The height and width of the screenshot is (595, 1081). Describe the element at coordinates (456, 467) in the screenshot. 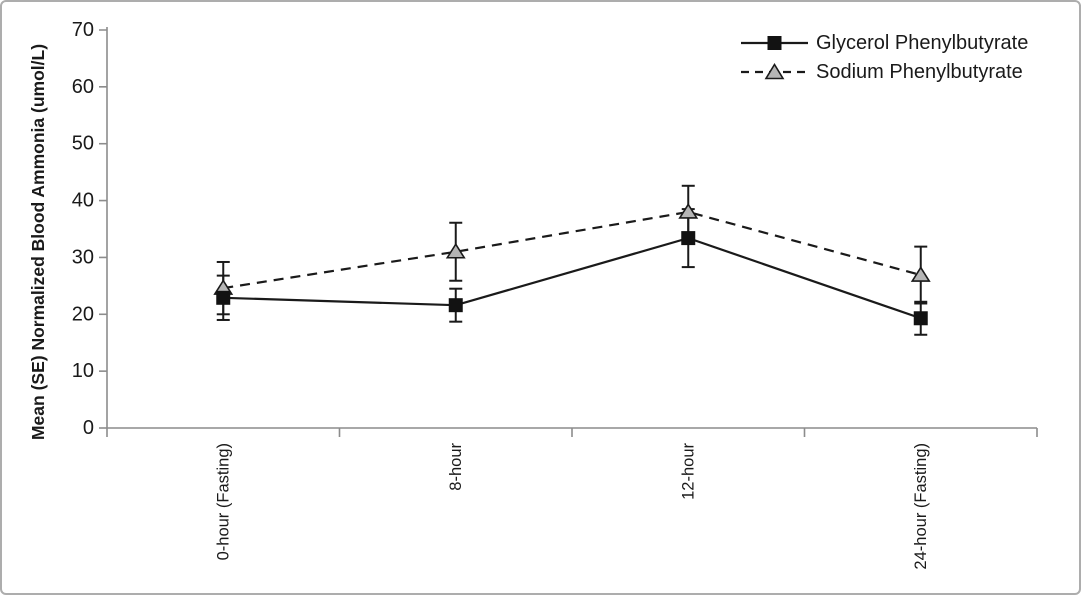

I see `x-category-label: 8-hour` at that location.